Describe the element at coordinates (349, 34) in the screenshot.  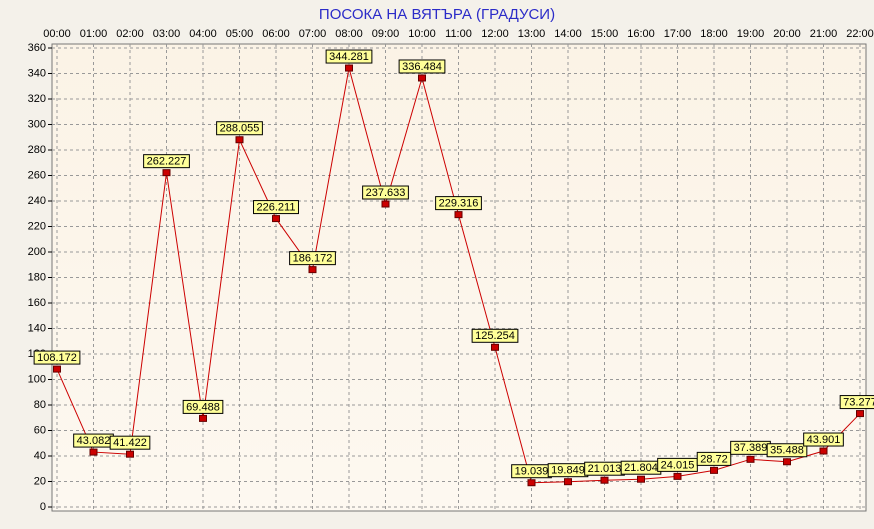
I see `x-tick-label: 08:00` at that location.